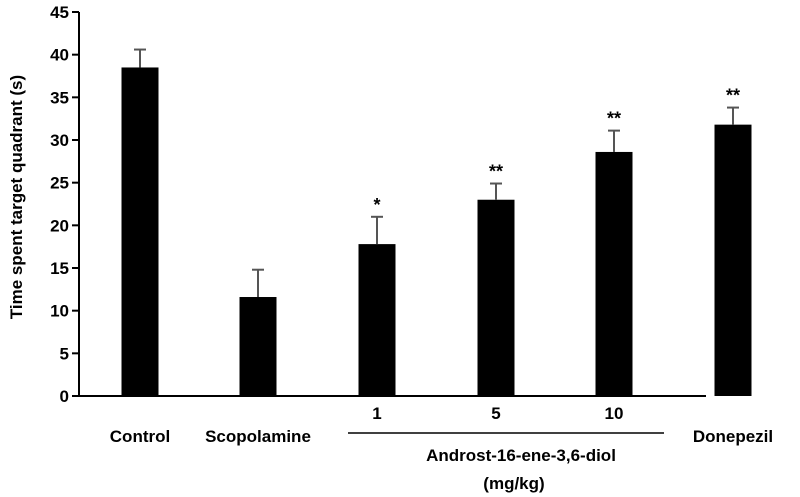 Image resolution: width=800 pixels, height=497 pixels. Describe the element at coordinates (140, 436) in the screenshot. I see `x-tick-label: Control` at that location.